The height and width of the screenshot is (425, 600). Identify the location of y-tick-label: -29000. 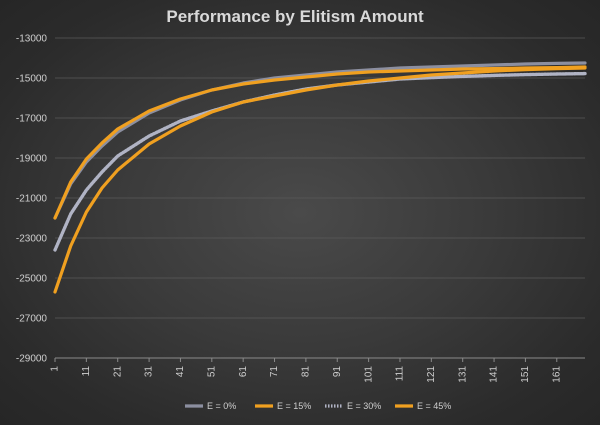
(32, 359).